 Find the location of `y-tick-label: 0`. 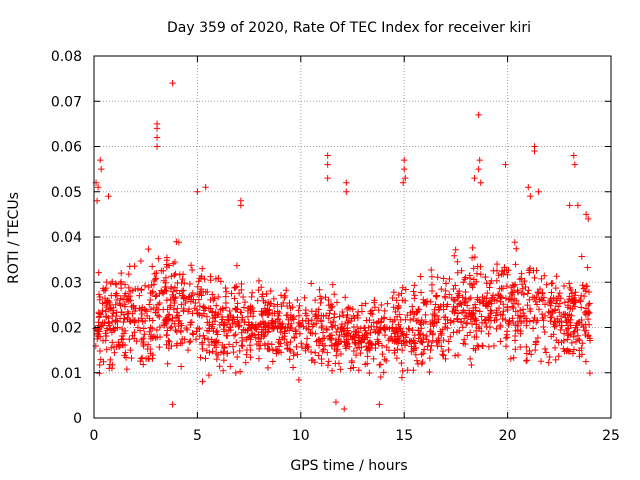

y-tick-label: 0 is located at coordinates (77, 419).